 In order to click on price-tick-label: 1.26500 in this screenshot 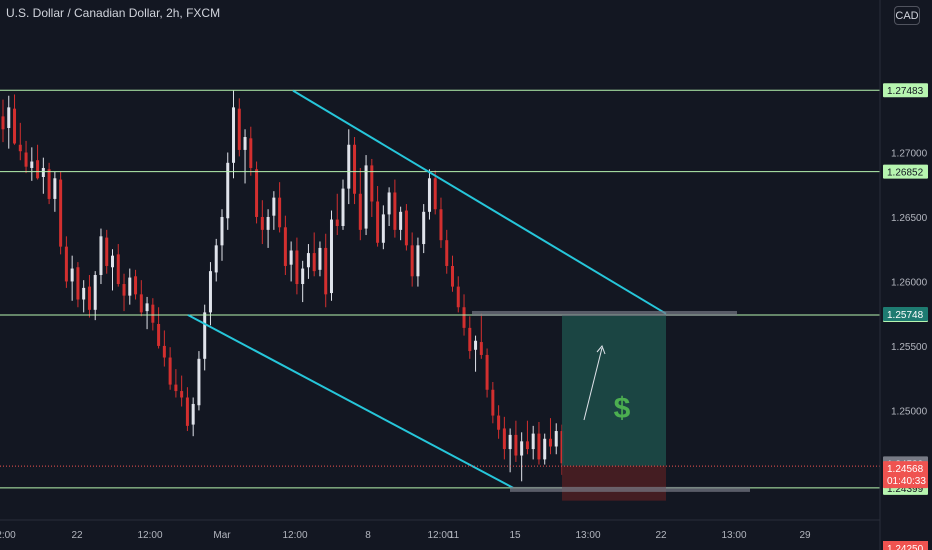, I will do `click(909, 218)`.